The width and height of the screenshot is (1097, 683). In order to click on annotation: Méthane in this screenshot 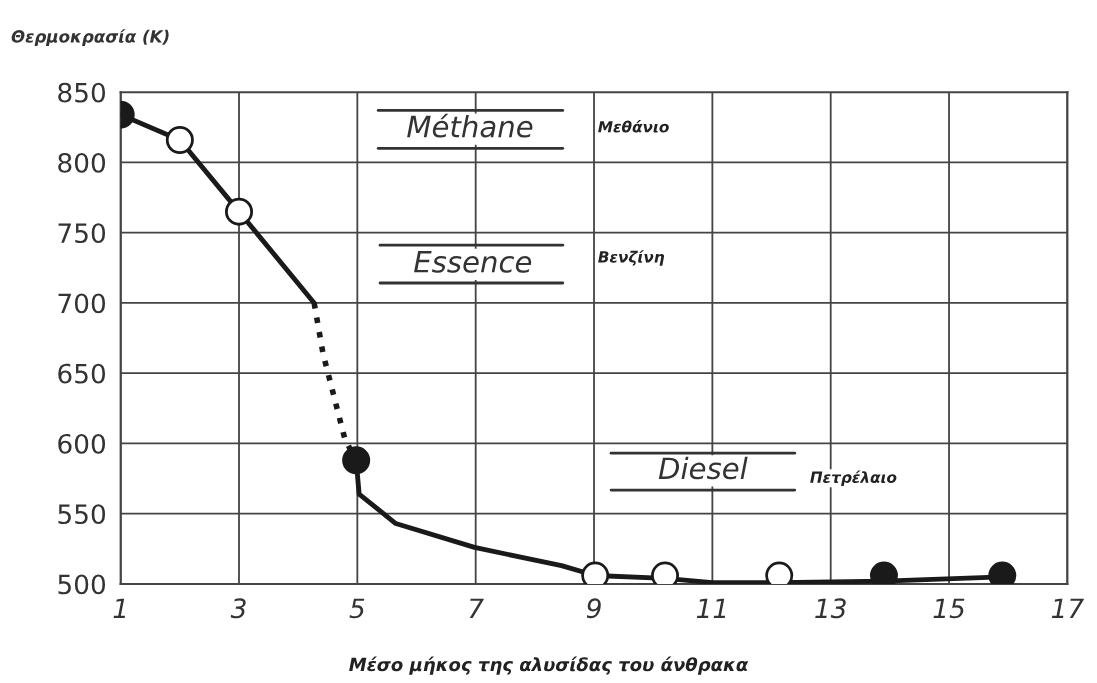, I will do `click(470, 125)`.